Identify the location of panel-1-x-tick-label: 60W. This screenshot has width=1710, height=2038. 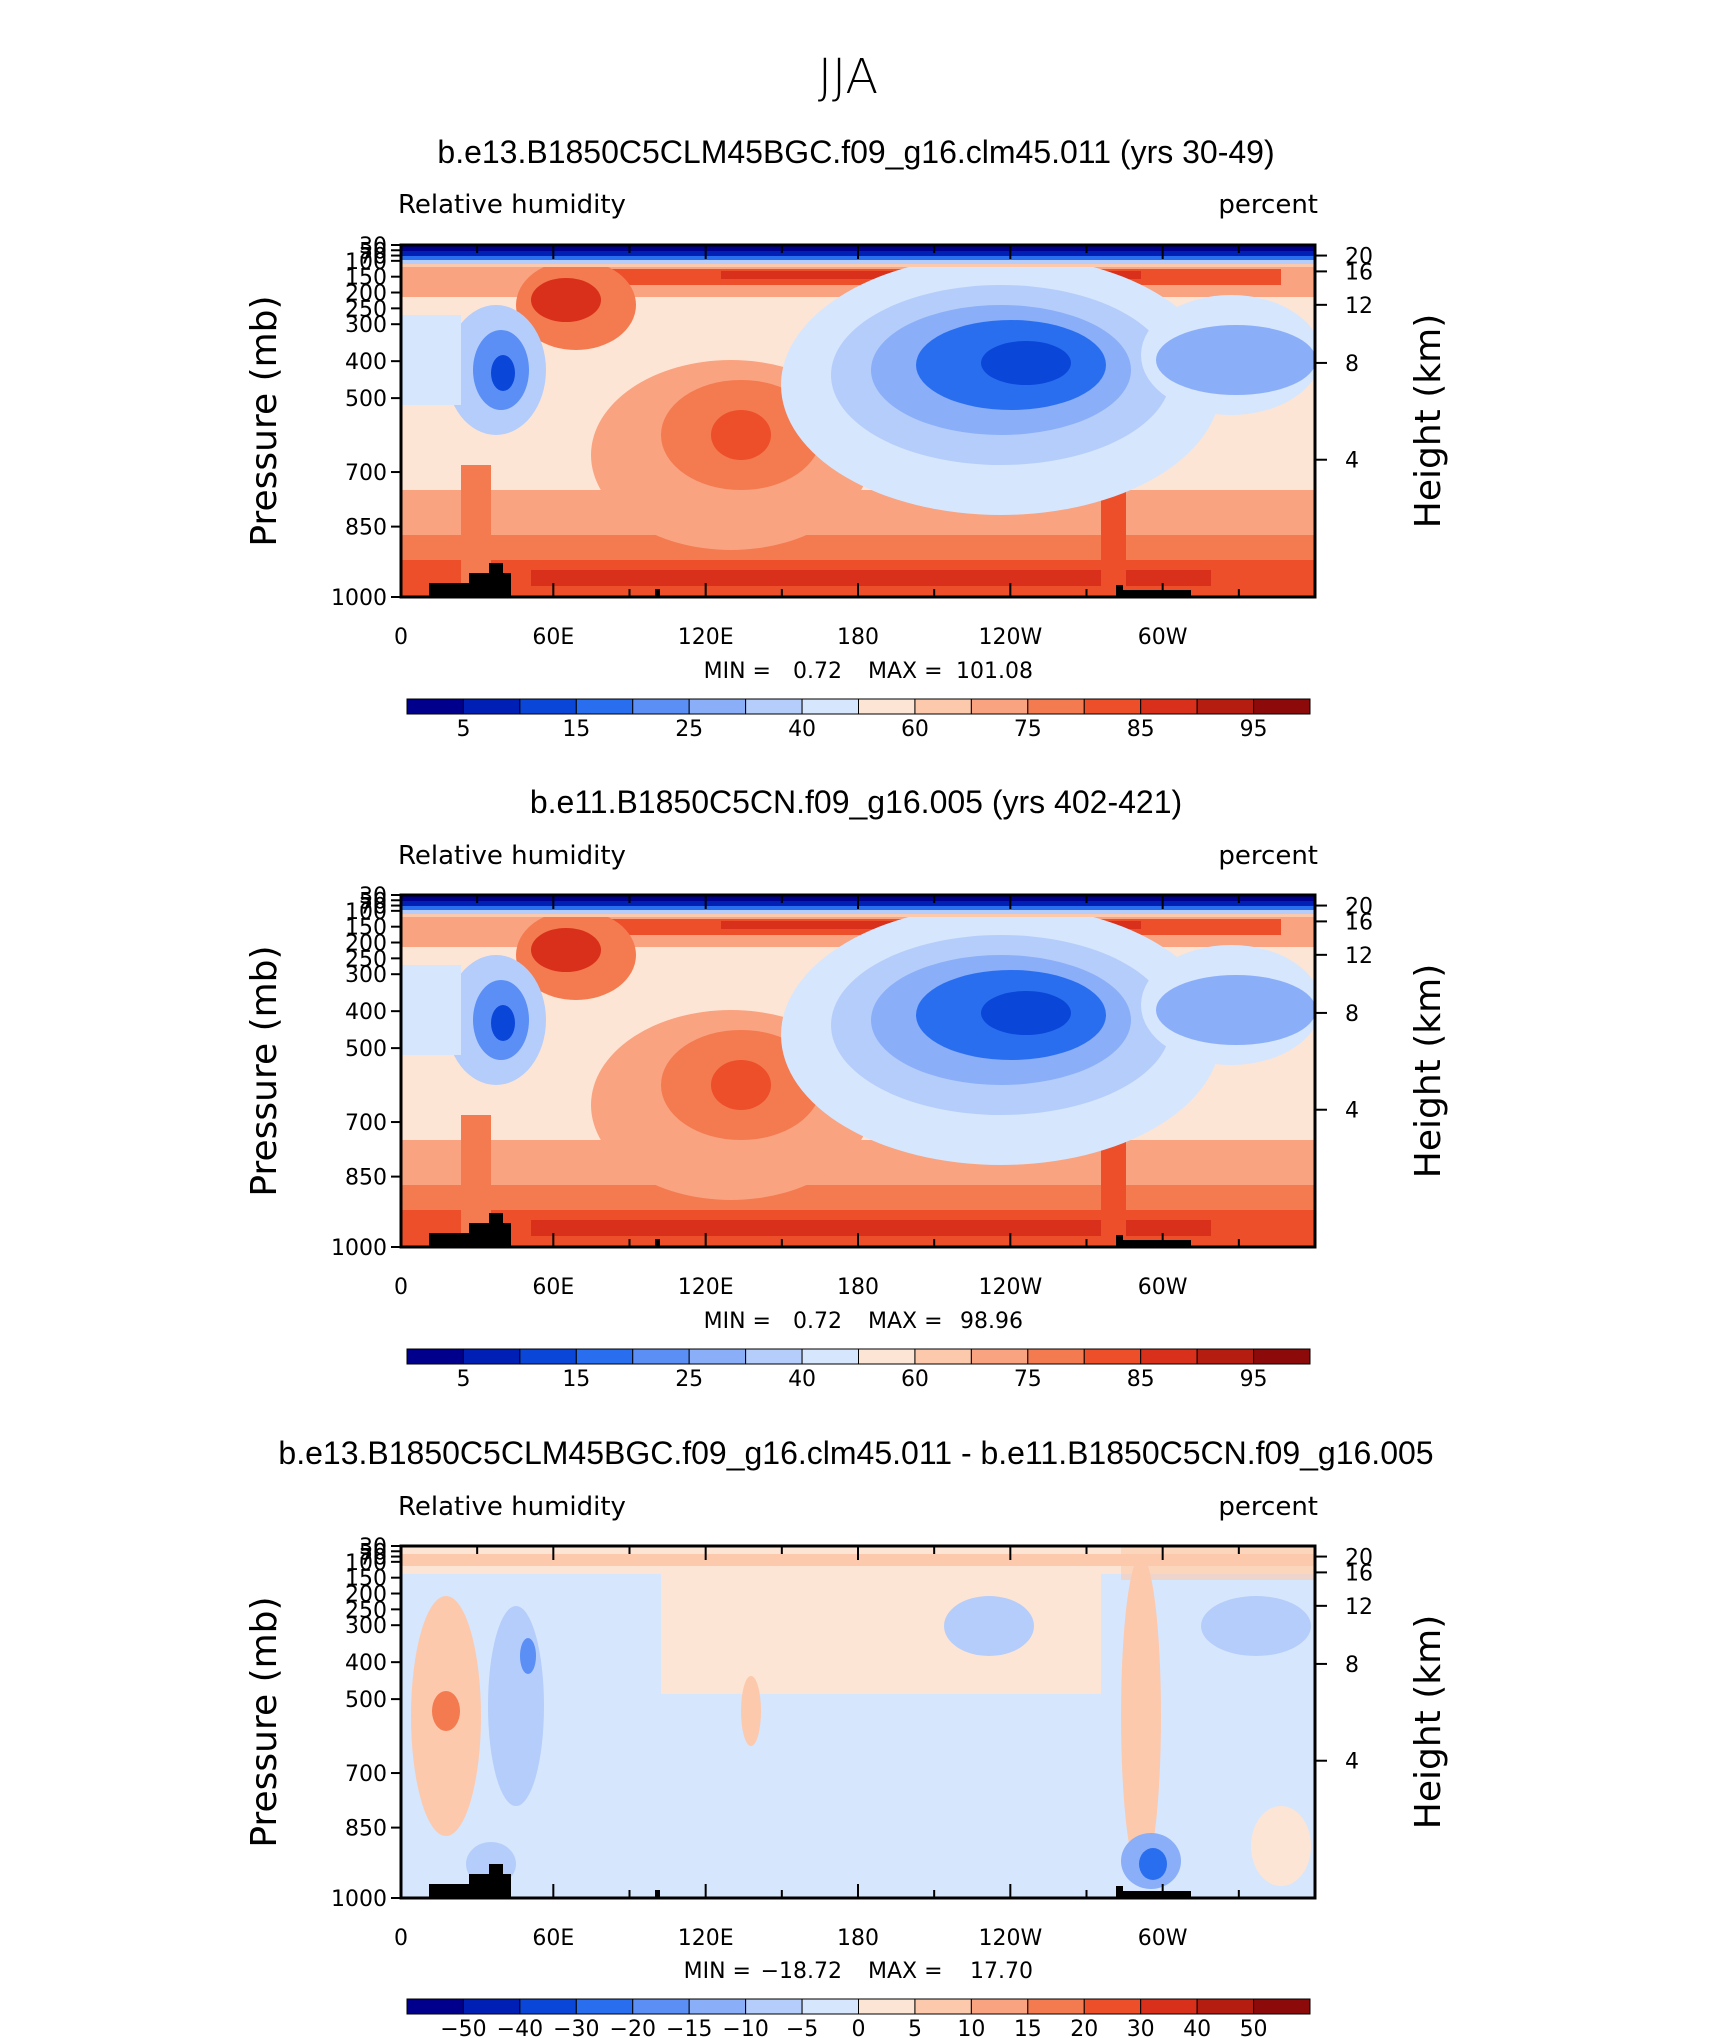
(1163, 637).